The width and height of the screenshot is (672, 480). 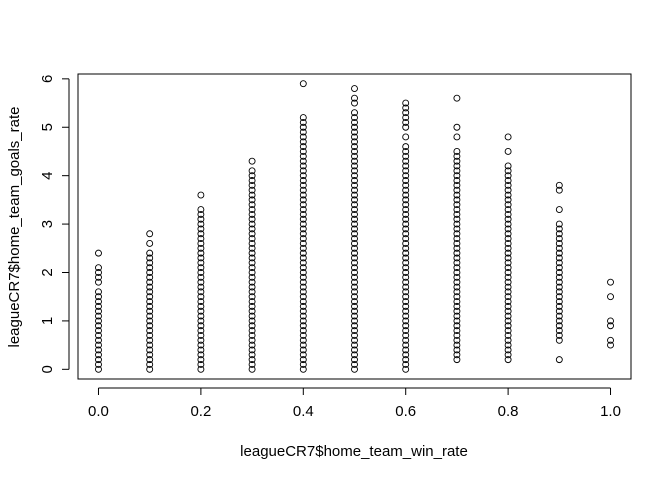 What do you see at coordinates (303, 411) in the screenshot?
I see `x-tick-label: 0.4` at bounding box center [303, 411].